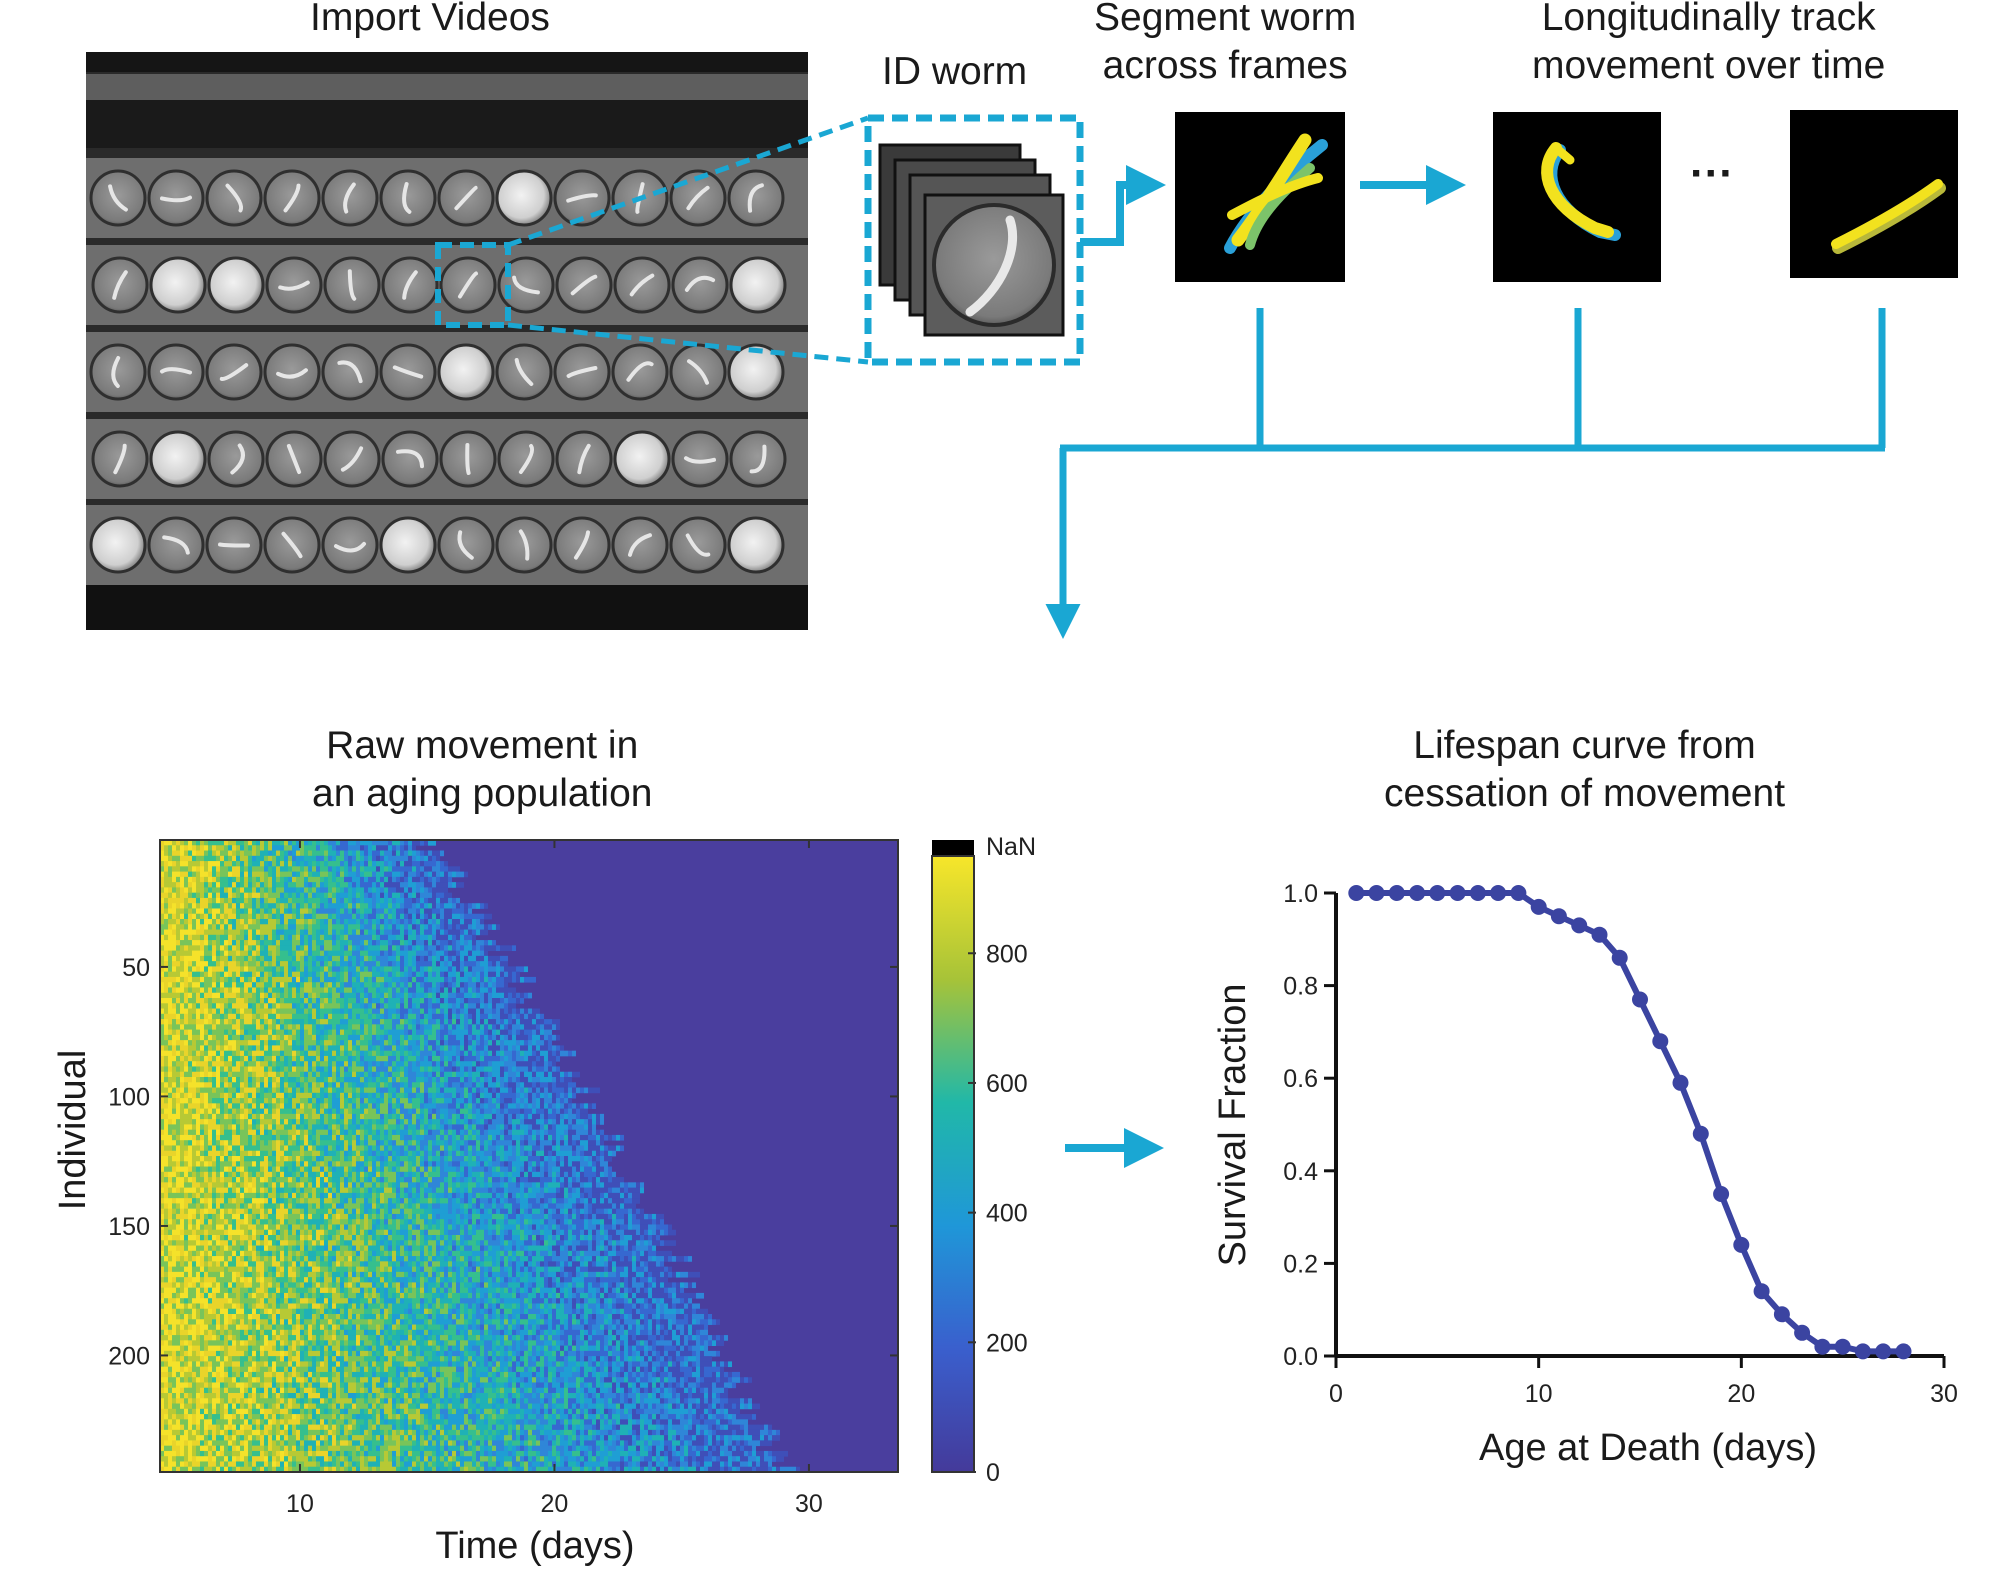  What do you see at coordinates (1648, 1448) in the screenshot?
I see `lifespan-x-axis-title: Age at Death (days)` at bounding box center [1648, 1448].